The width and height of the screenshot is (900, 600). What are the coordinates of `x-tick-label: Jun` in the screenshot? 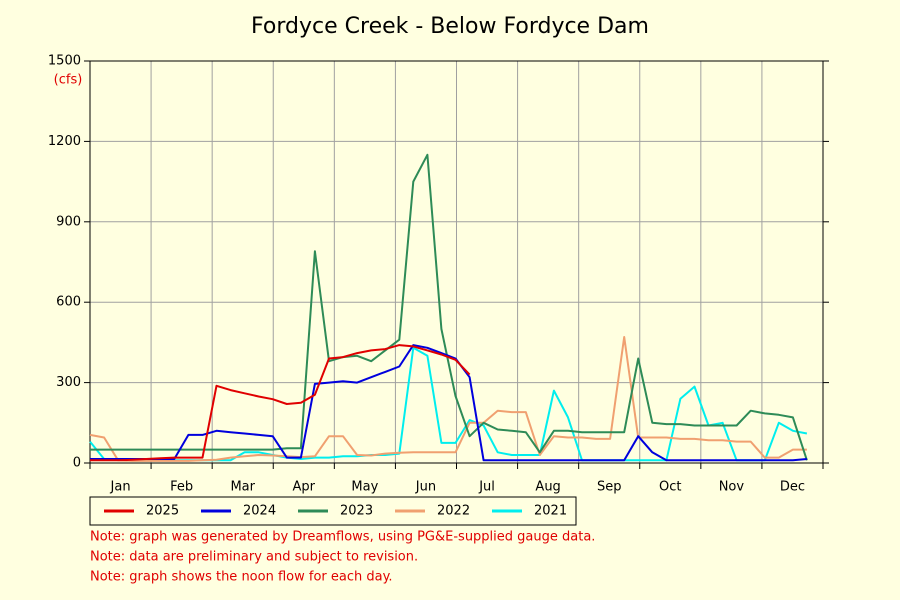 It's located at (425, 487).